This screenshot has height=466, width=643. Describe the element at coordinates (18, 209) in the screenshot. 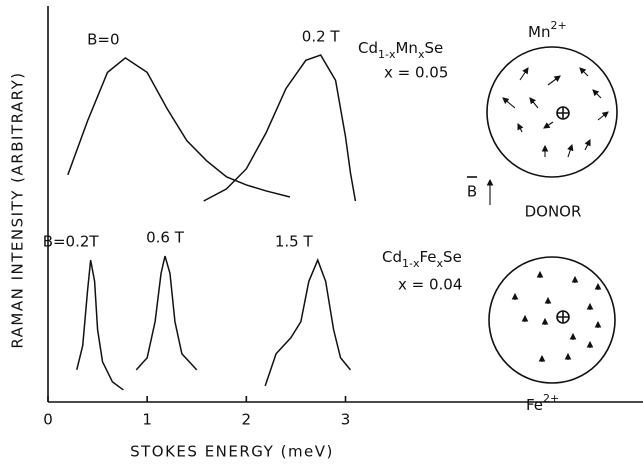

I see `y-axis-label: RAMAN INTENSITY (ARBITRARY)` at that location.